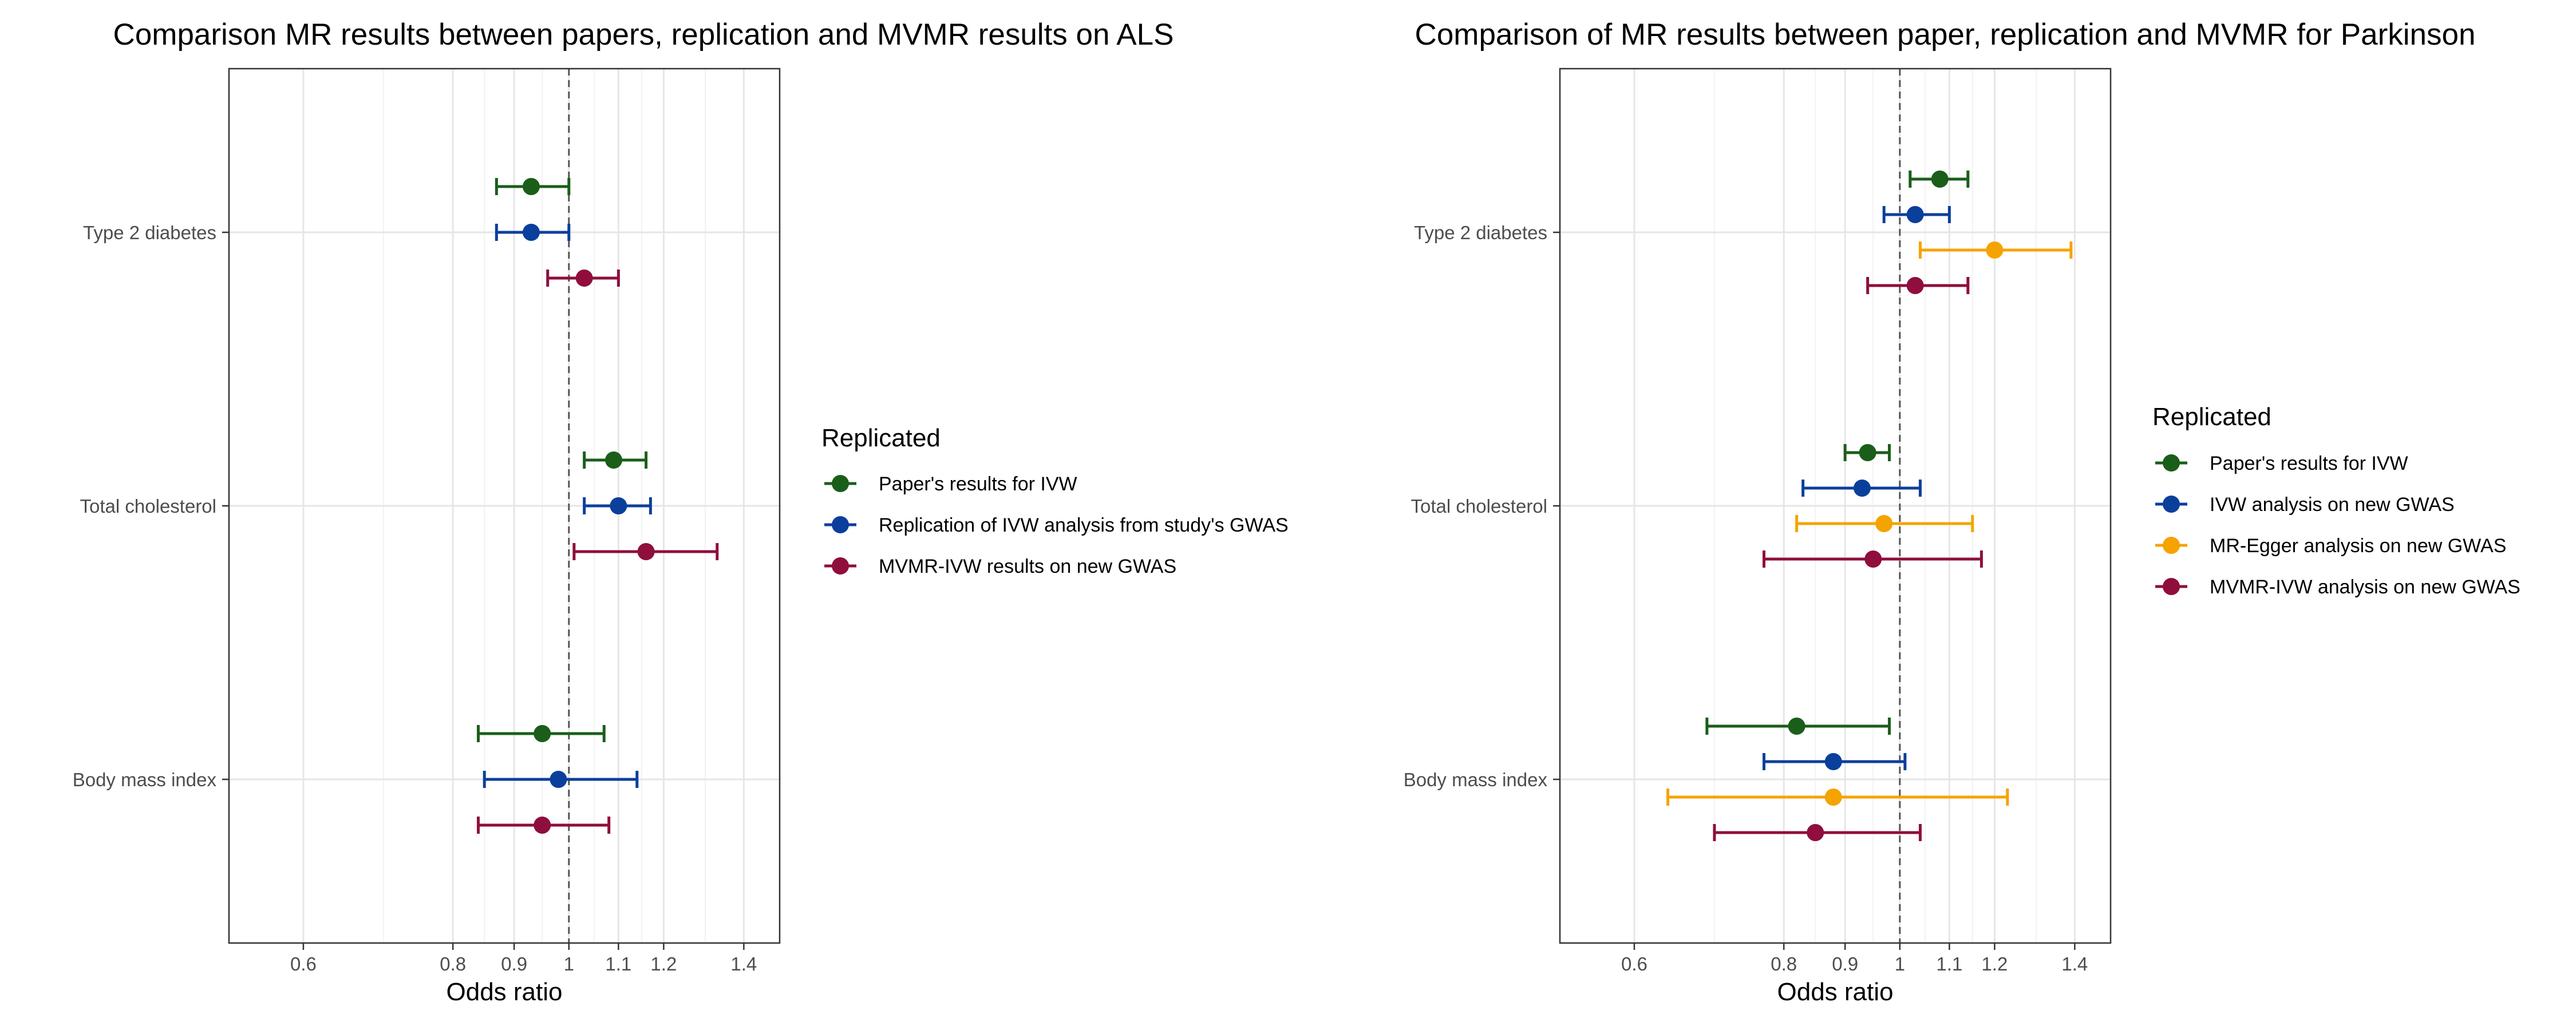 The height and width of the screenshot is (1030, 2576). Describe the element at coordinates (1027, 566) in the screenshot. I see `legend-label: MVMR-IVW results on new GWAS` at that location.